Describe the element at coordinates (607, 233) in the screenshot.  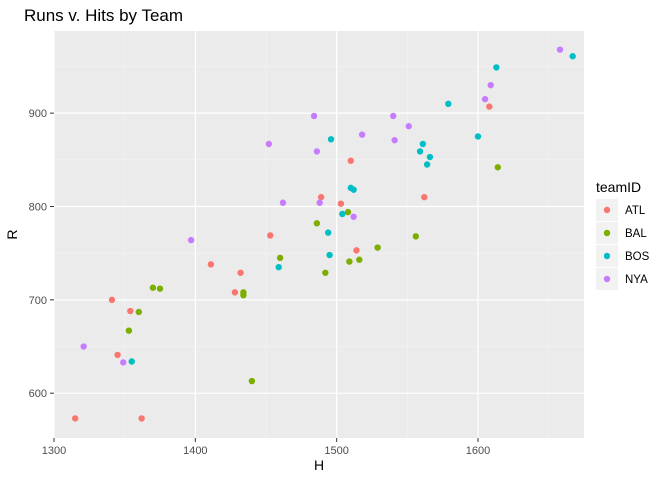
I see `legend-swatch-bal` at that location.